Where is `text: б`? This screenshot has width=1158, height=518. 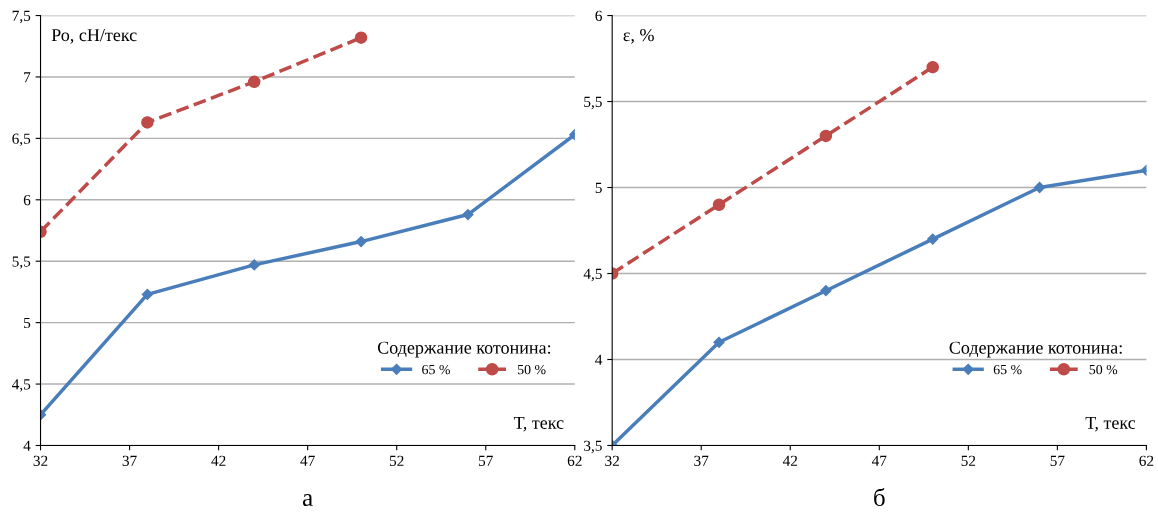
text: б is located at coordinates (879, 497).